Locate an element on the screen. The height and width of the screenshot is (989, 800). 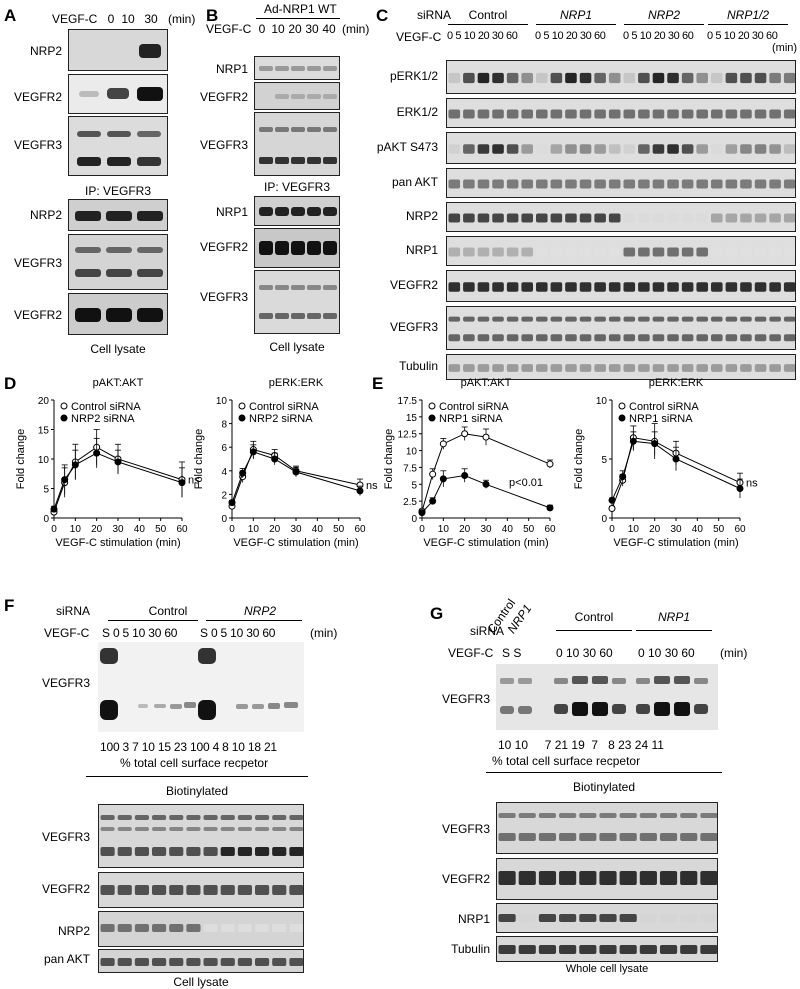
panel-f-blot-lysate-nrp2 is located at coordinates (201, 929).